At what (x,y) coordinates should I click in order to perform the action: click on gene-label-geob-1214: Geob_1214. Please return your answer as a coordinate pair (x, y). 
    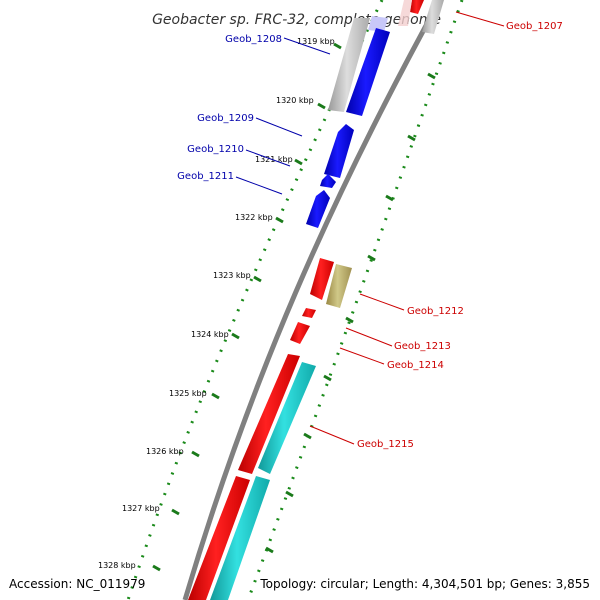
    Looking at the image, I should click on (415, 365).